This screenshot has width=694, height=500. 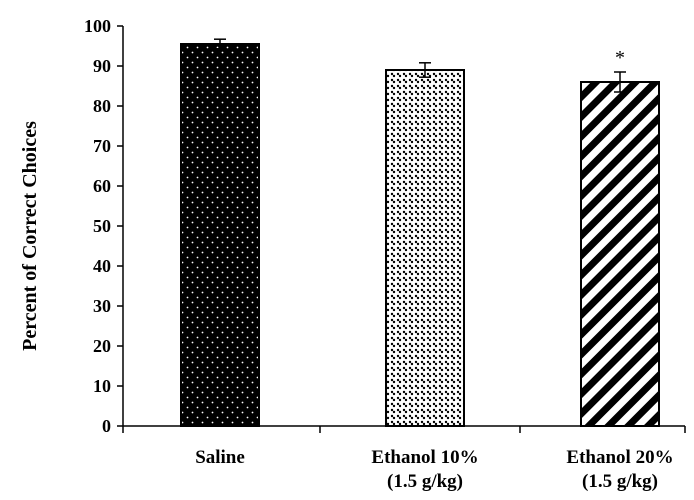 What do you see at coordinates (30, 236) in the screenshot?
I see `y-axis-title: Percent of Correct Choices` at bounding box center [30, 236].